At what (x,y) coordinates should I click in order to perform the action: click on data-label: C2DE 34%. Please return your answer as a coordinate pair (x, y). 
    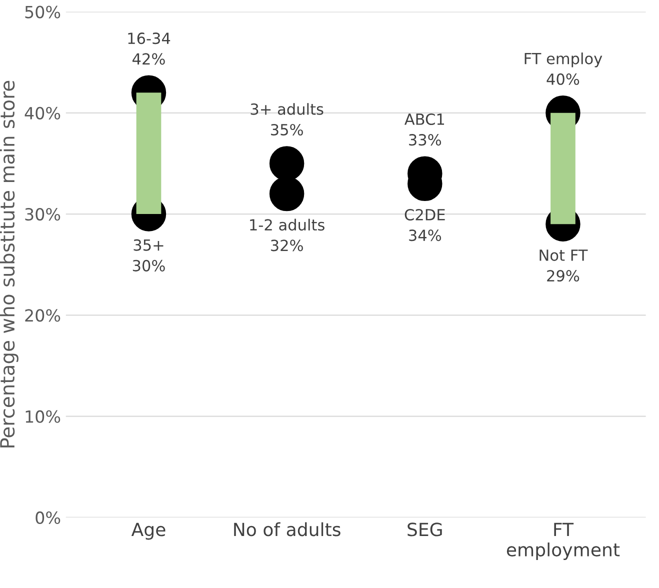
    Looking at the image, I should click on (424, 225).